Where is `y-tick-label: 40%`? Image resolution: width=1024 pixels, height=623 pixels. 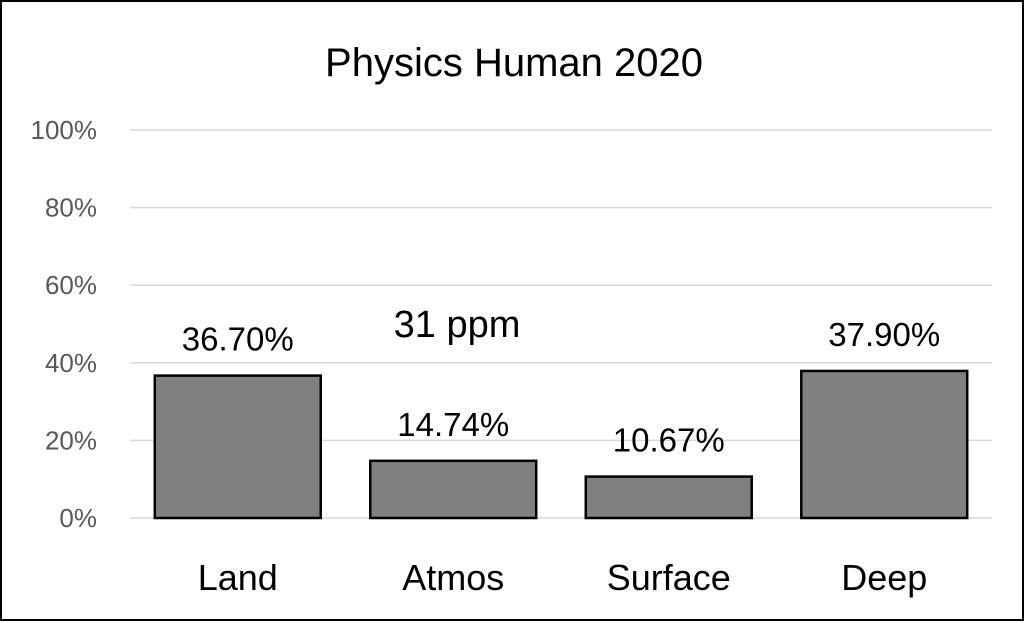
y-tick-label: 40% is located at coordinates (71, 363).